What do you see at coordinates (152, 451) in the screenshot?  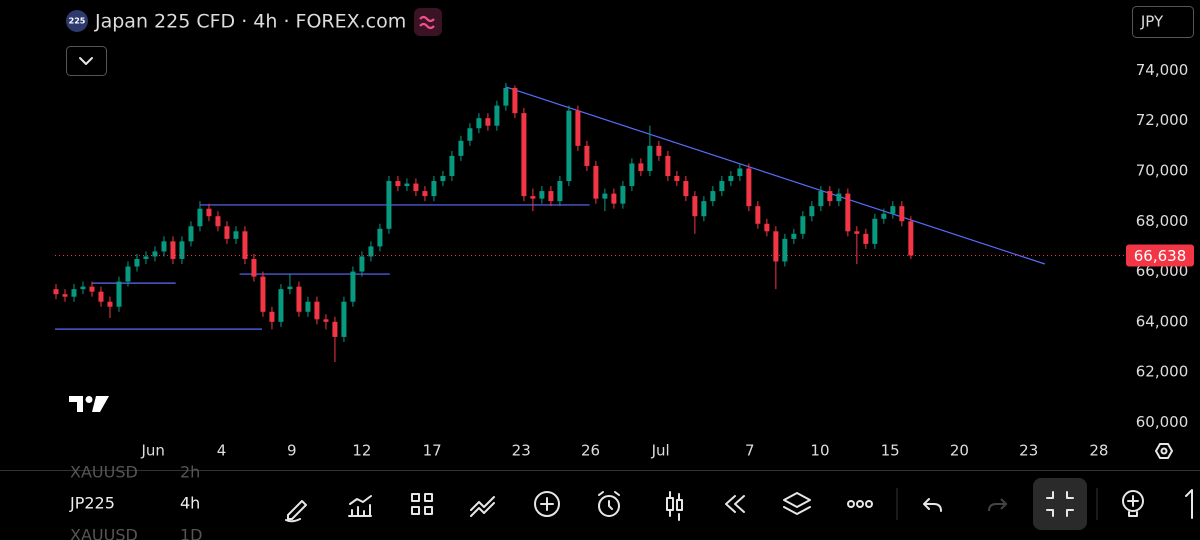 I see `x-tick-label: Jun` at bounding box center [152, 451].